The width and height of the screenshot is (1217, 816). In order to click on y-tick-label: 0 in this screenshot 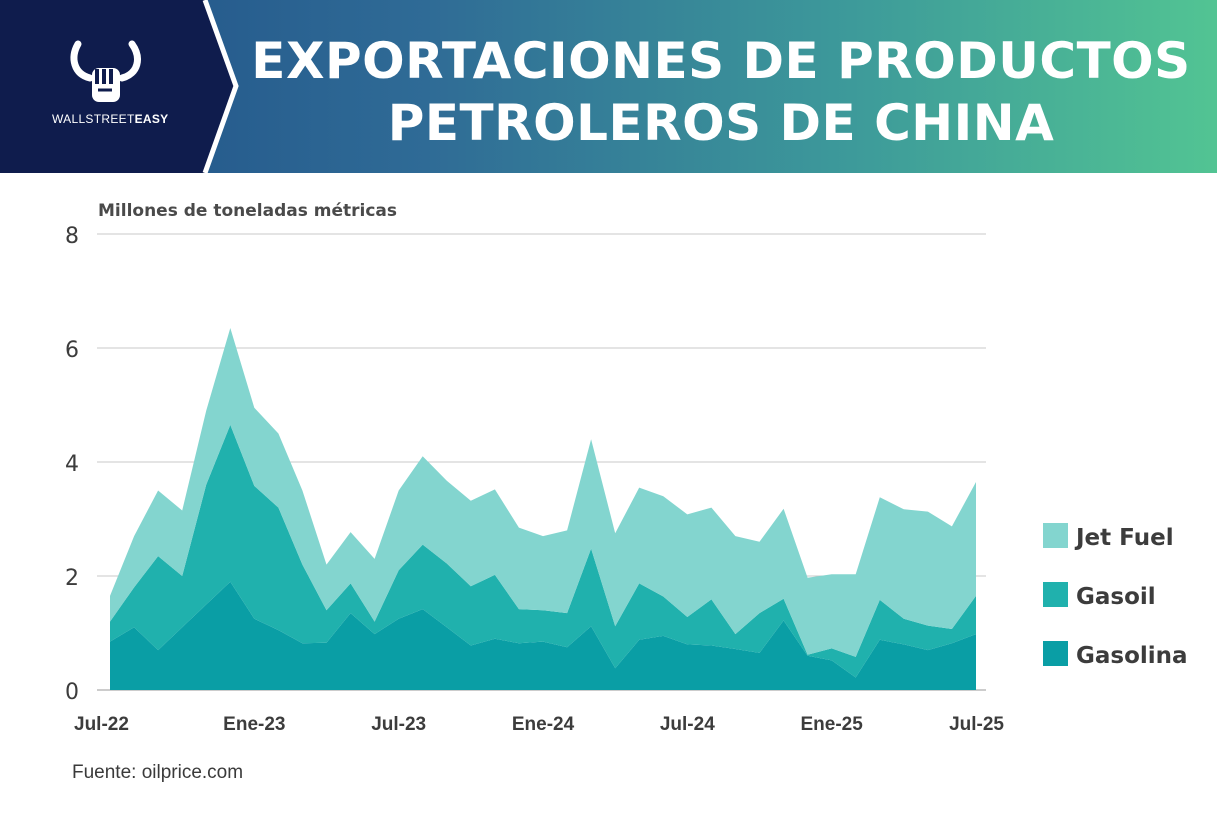, I will do `click(72, 692)`.